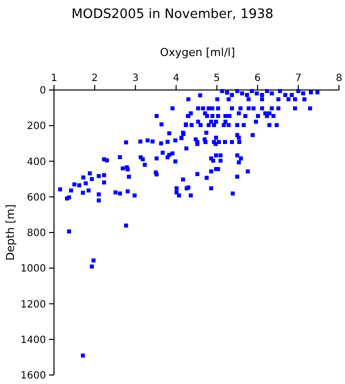 Image resolution: width=345 pixels, height=384 pixels. I want to click on y-tick-label: 1400, so click(33, 340).